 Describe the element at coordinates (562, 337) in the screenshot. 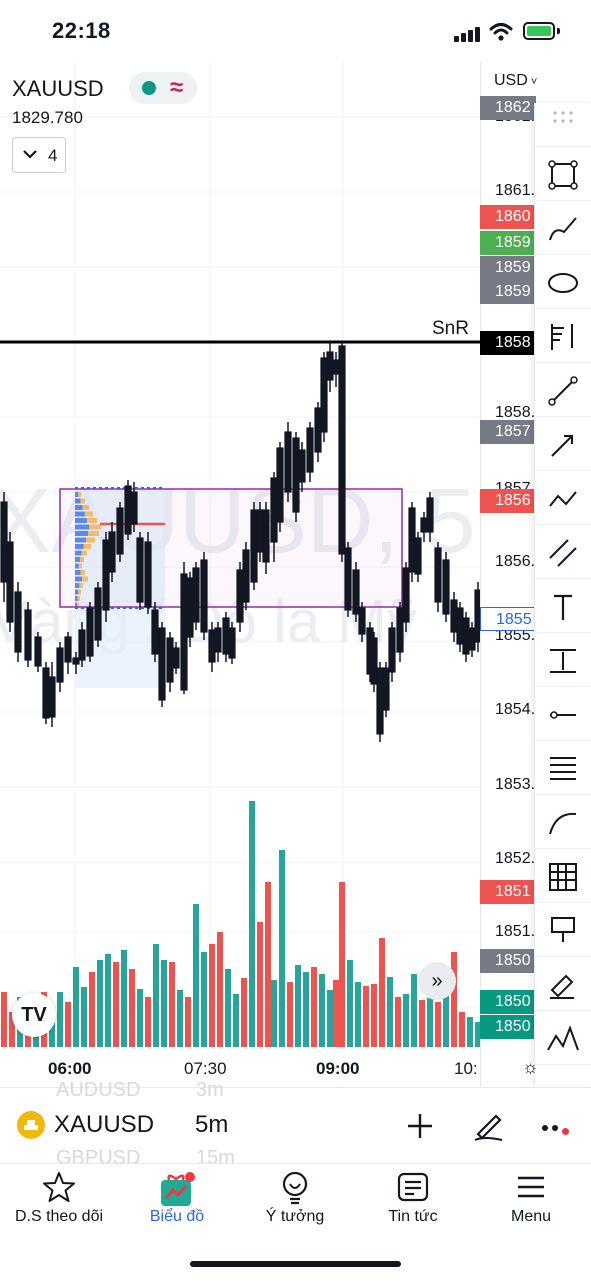

I see `tool-fib-tool` at that location.